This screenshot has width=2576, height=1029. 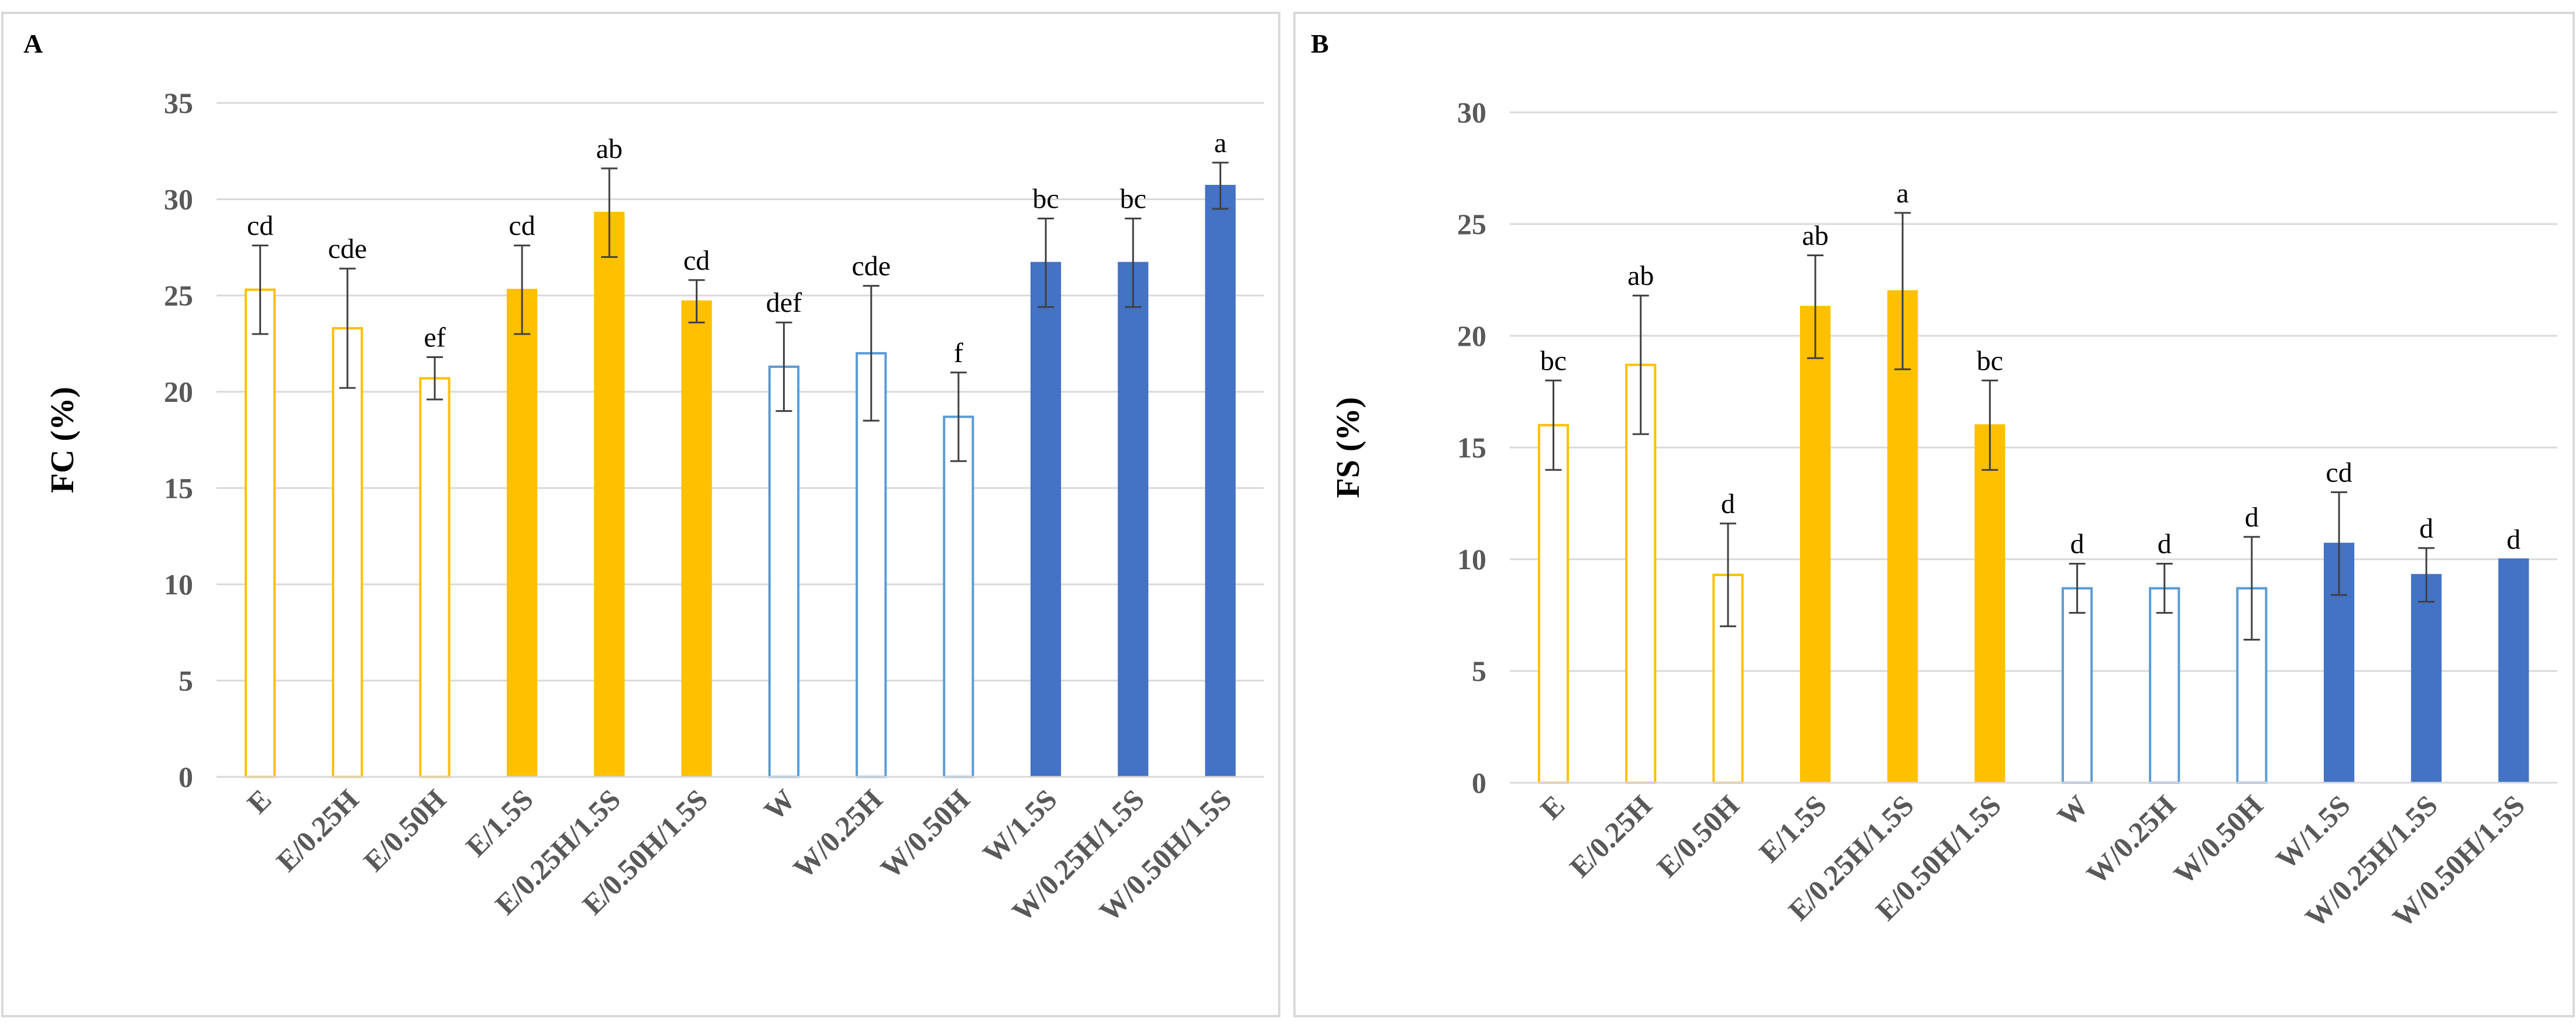 What do you see at coordinates (1348, 447) in the screenshot?
I see `y-axis-title: FS (%)` at bounding box center [1348, 447].